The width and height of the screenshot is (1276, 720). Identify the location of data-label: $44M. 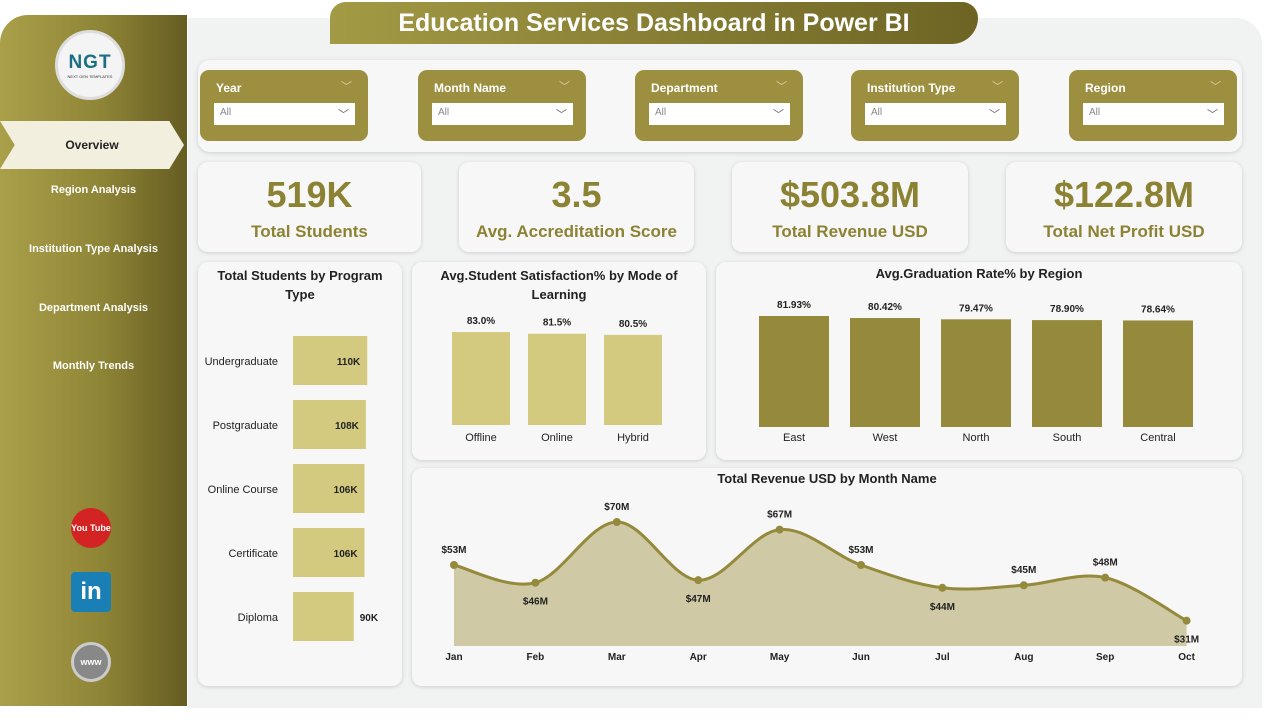
(942, 607).